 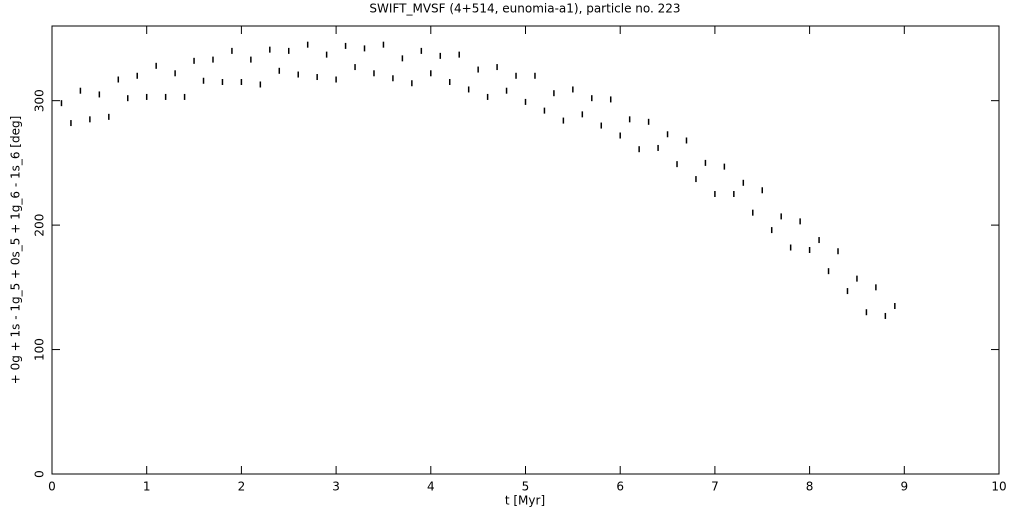 What do you see at coordinates (52, 487) in the screenshot?
I see `x-tick-label: 0` at bounding box center [52, 487].